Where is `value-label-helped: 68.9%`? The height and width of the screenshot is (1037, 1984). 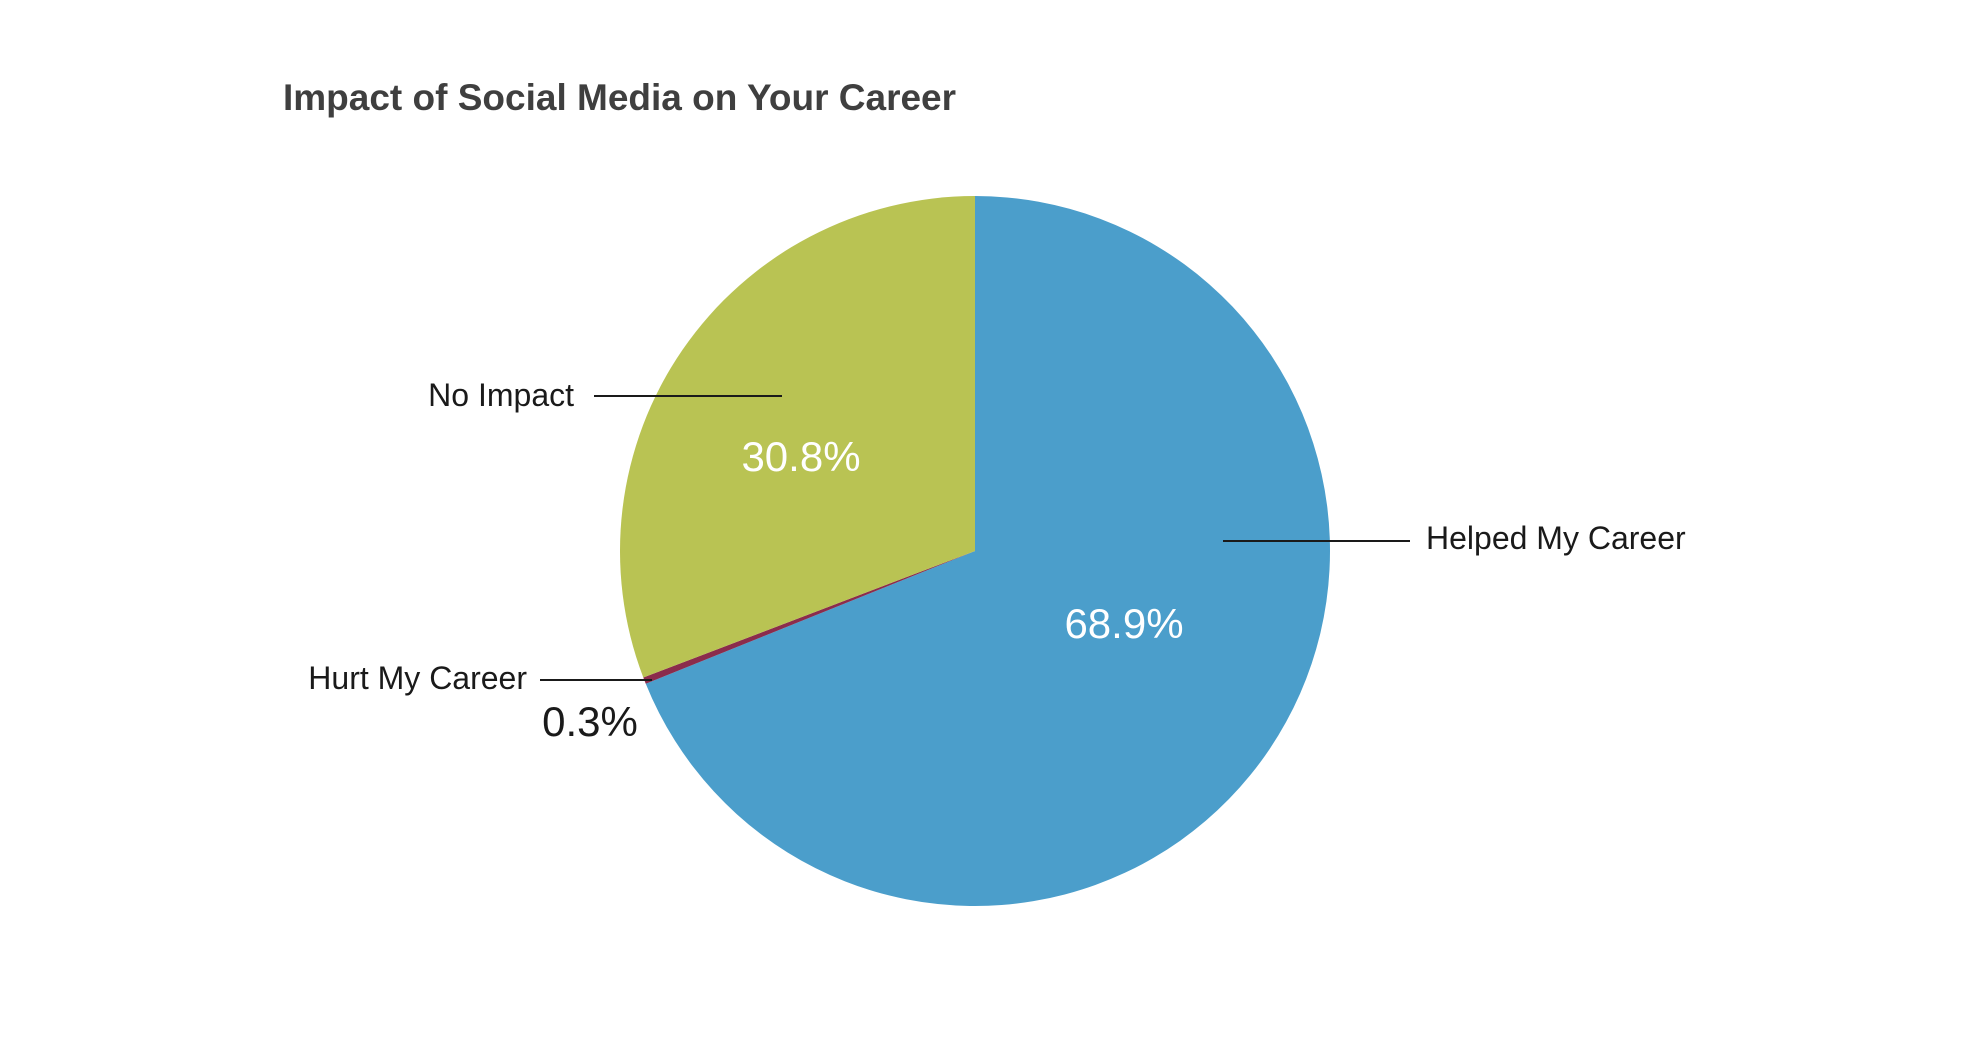
value-label-helped: 68.9% is located at coordinates (1123, 623).